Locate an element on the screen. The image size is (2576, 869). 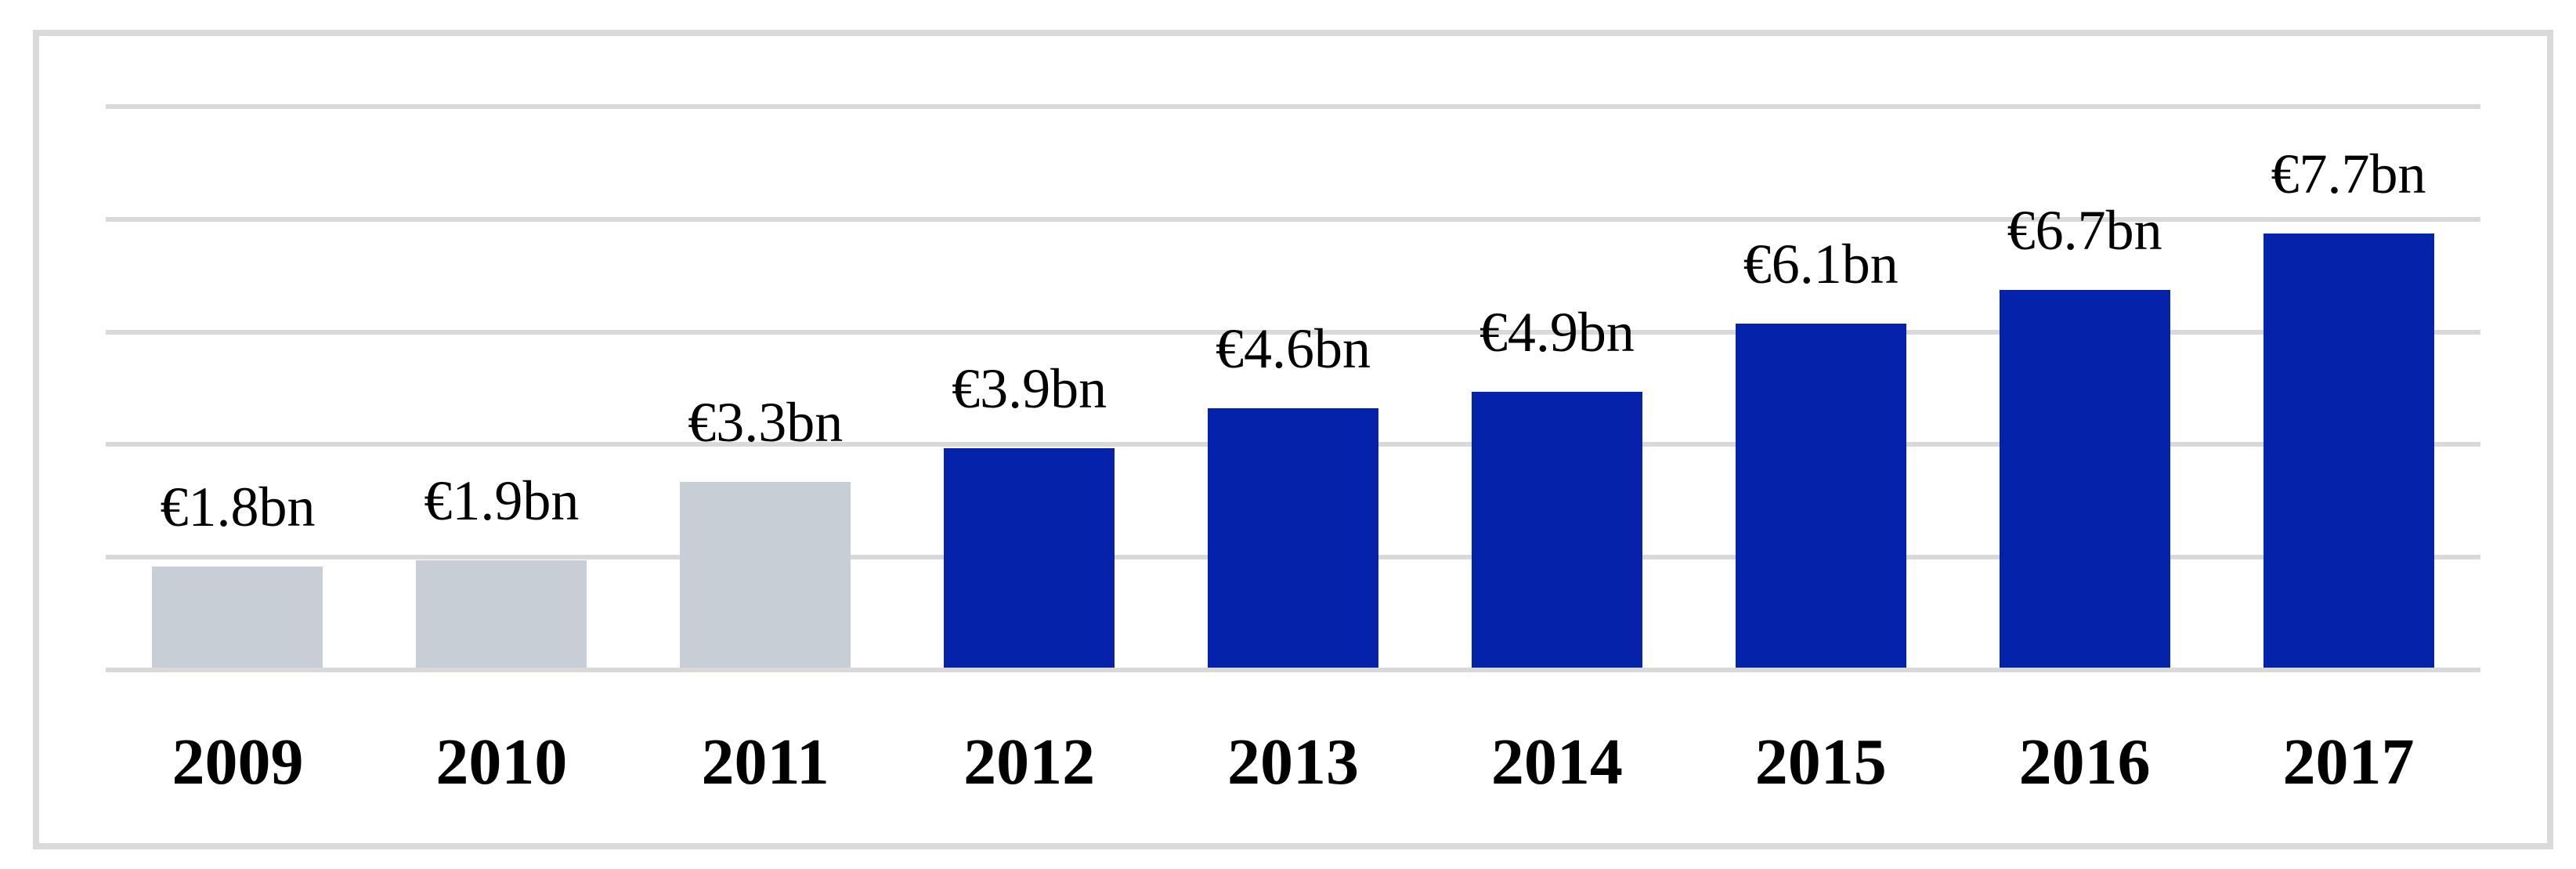
value-label-2015: €6.1bn is located at coordinates (1821, 264).